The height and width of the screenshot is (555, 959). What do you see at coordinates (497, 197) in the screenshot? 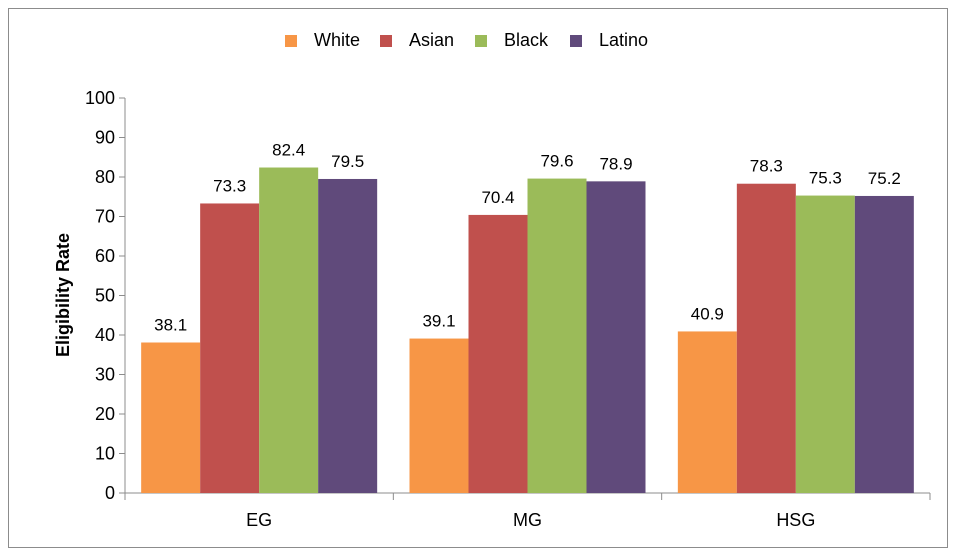
I see `data-label: 70.4` at bounding box center [497, 197].